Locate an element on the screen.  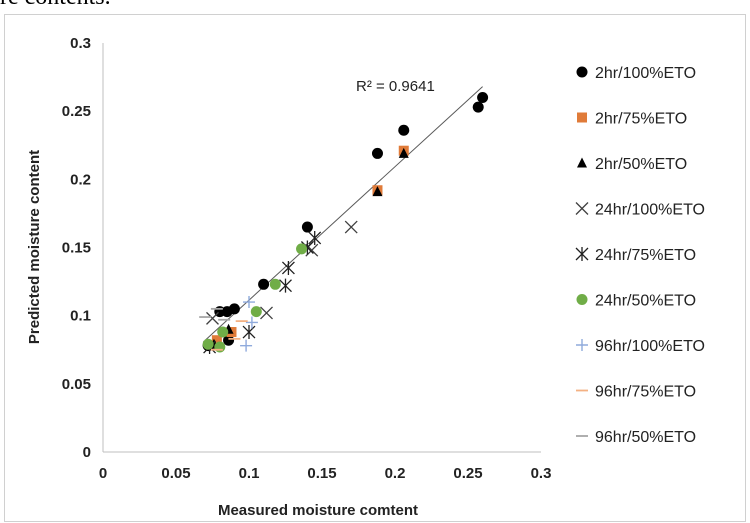
r-squared-annotation: R² = 0.9641 is located at coordinates (395, 86).